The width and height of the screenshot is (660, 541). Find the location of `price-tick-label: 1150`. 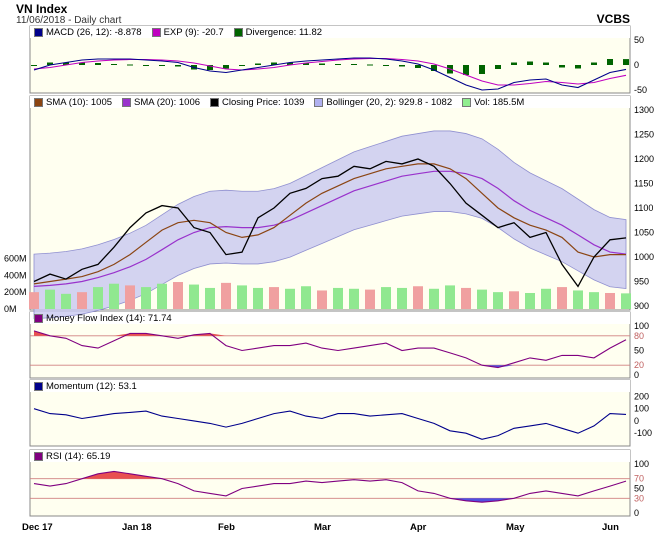

price-tick-label: 1150 is located at coordinates (643, 184).